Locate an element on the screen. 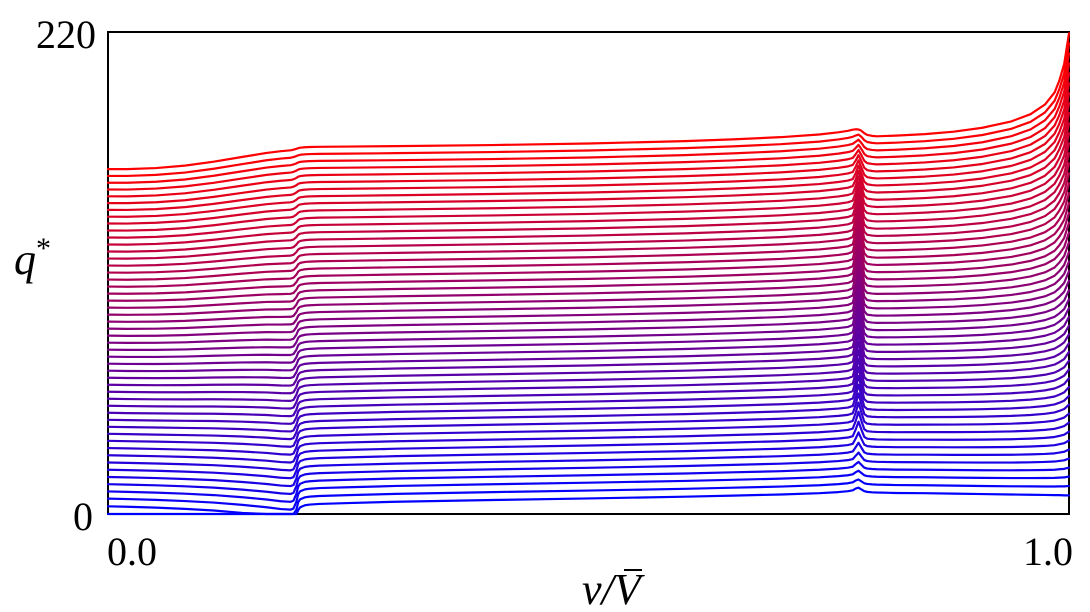 The height and width of the screenshot is (612, 1090). y-tick-label-bottom: 0 is located at coordinates (83, 516).